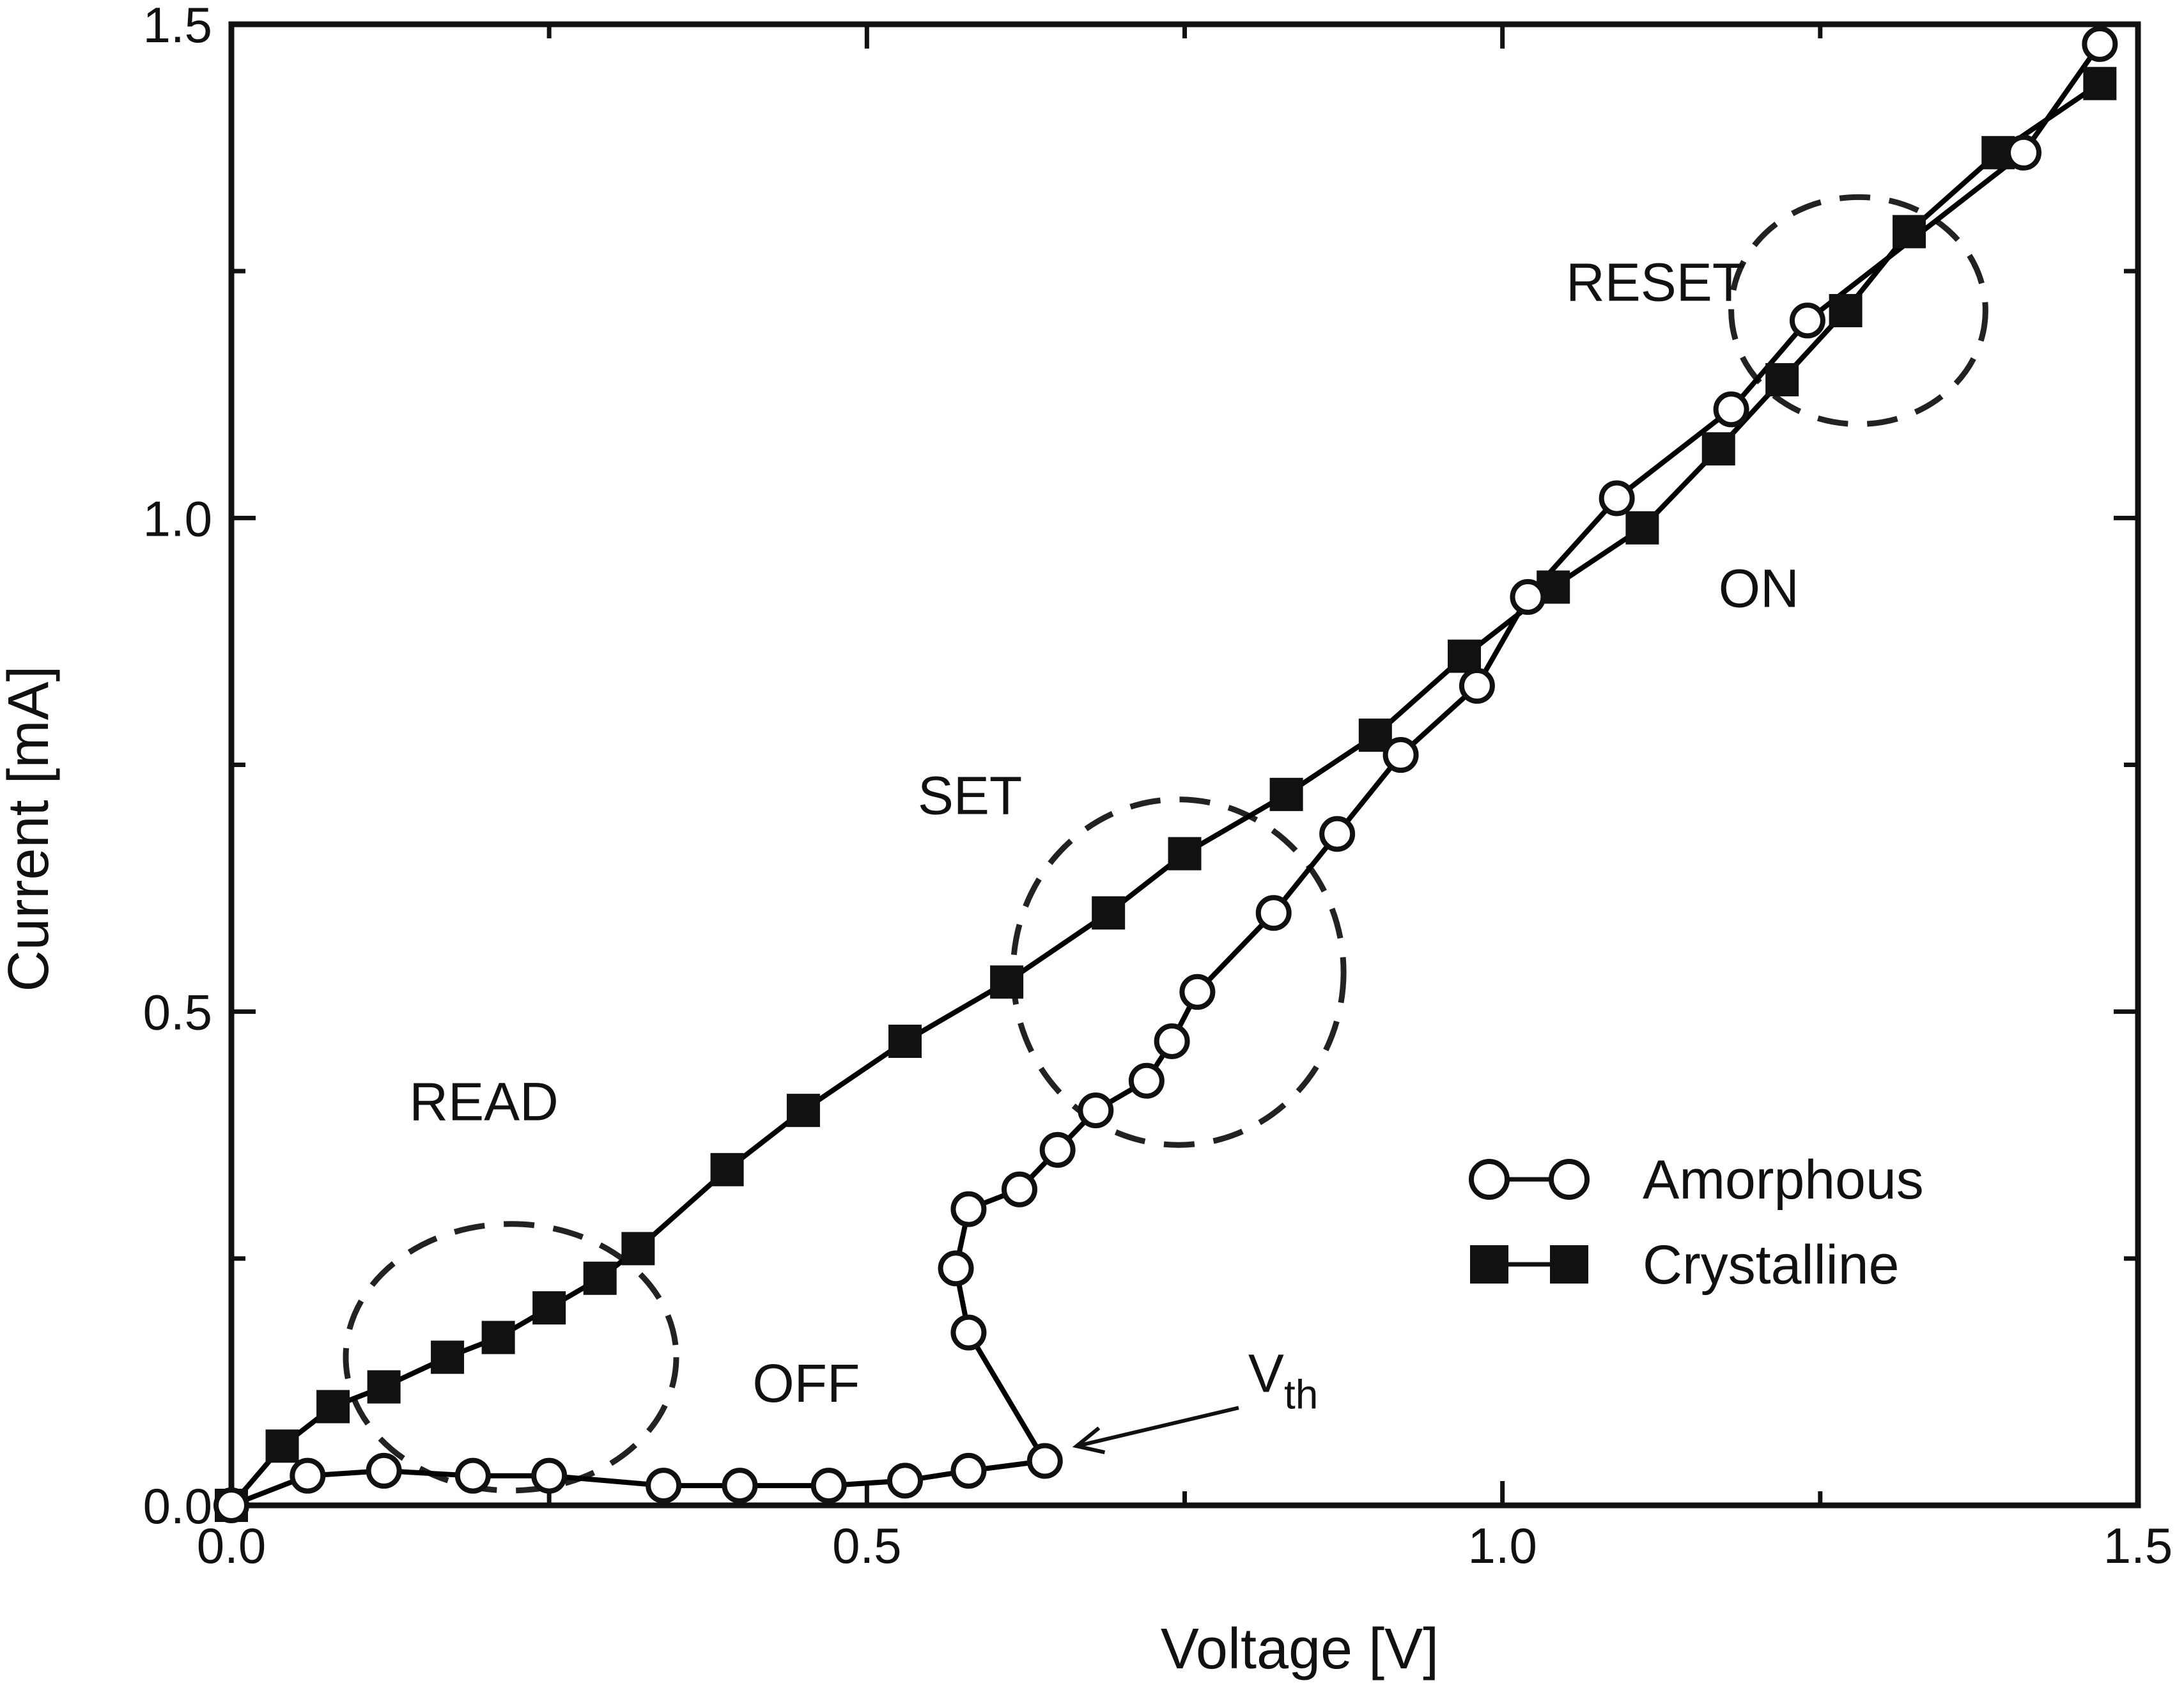  I want to click on annotation-set: SET, so click(970, 796).